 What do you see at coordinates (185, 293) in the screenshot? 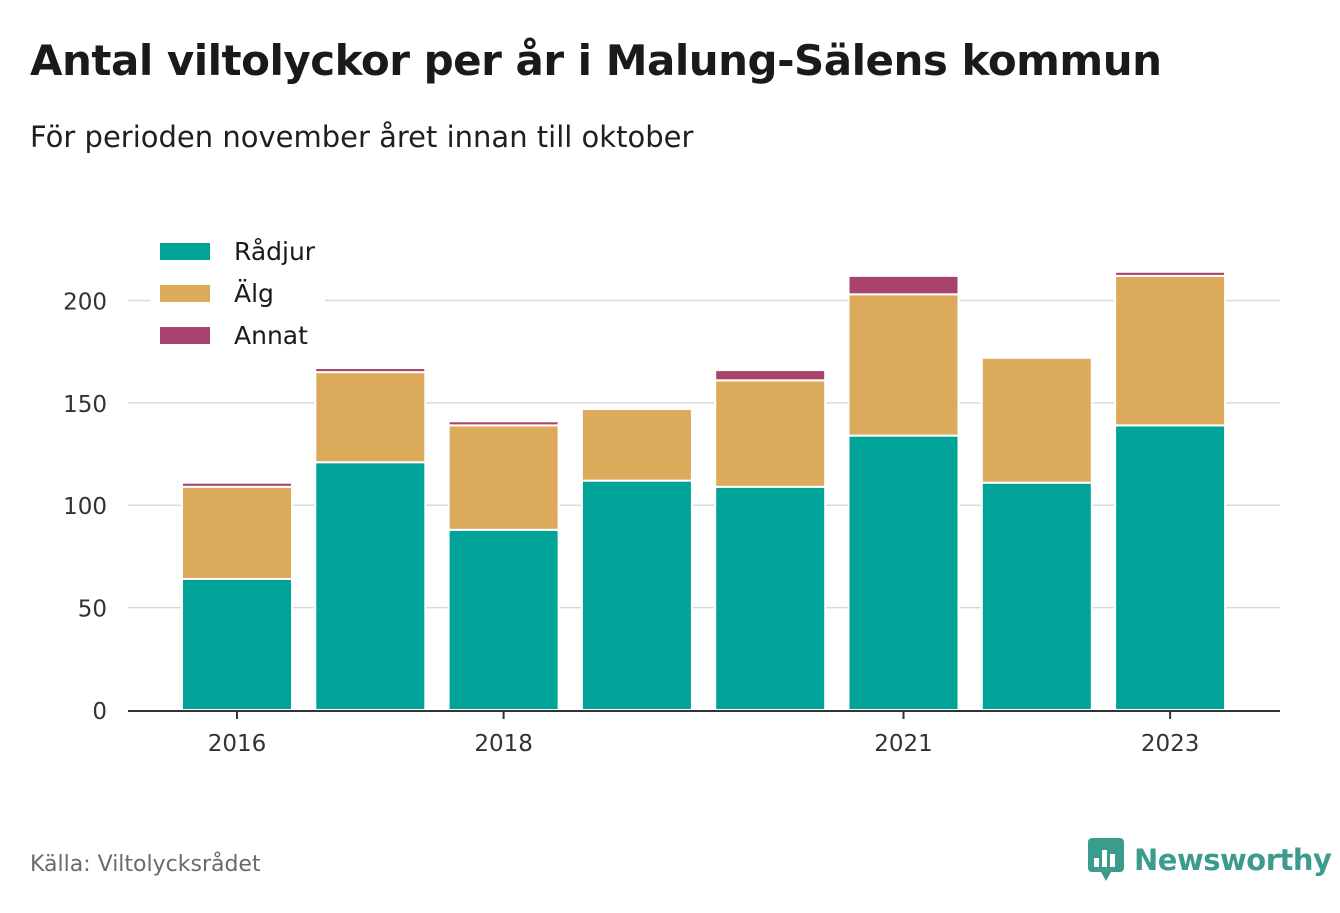
I see `legend-swatch-alg` at bounding box center [185, 293].